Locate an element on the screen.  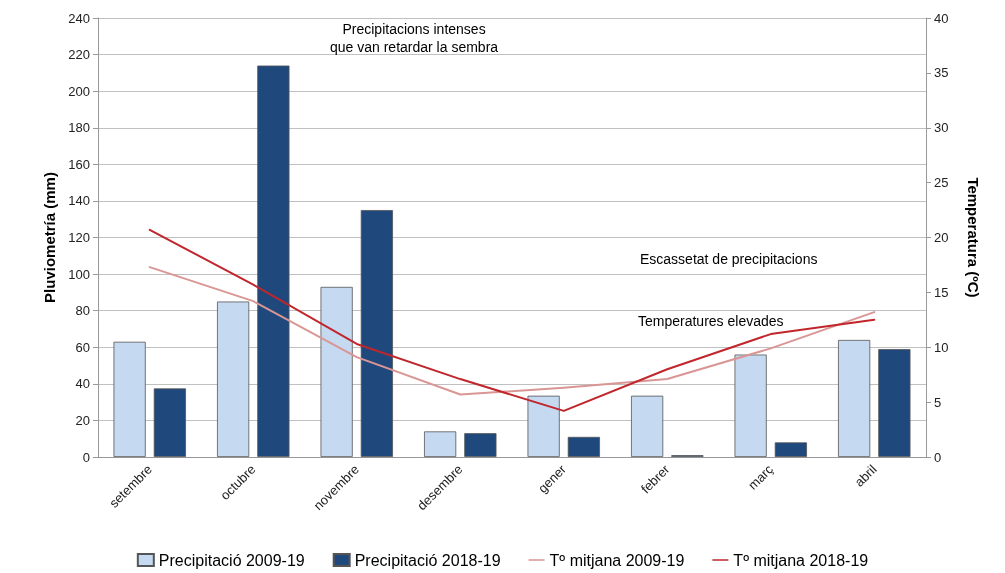
y-tick-label: 40 is located at coordinates (82, 384).